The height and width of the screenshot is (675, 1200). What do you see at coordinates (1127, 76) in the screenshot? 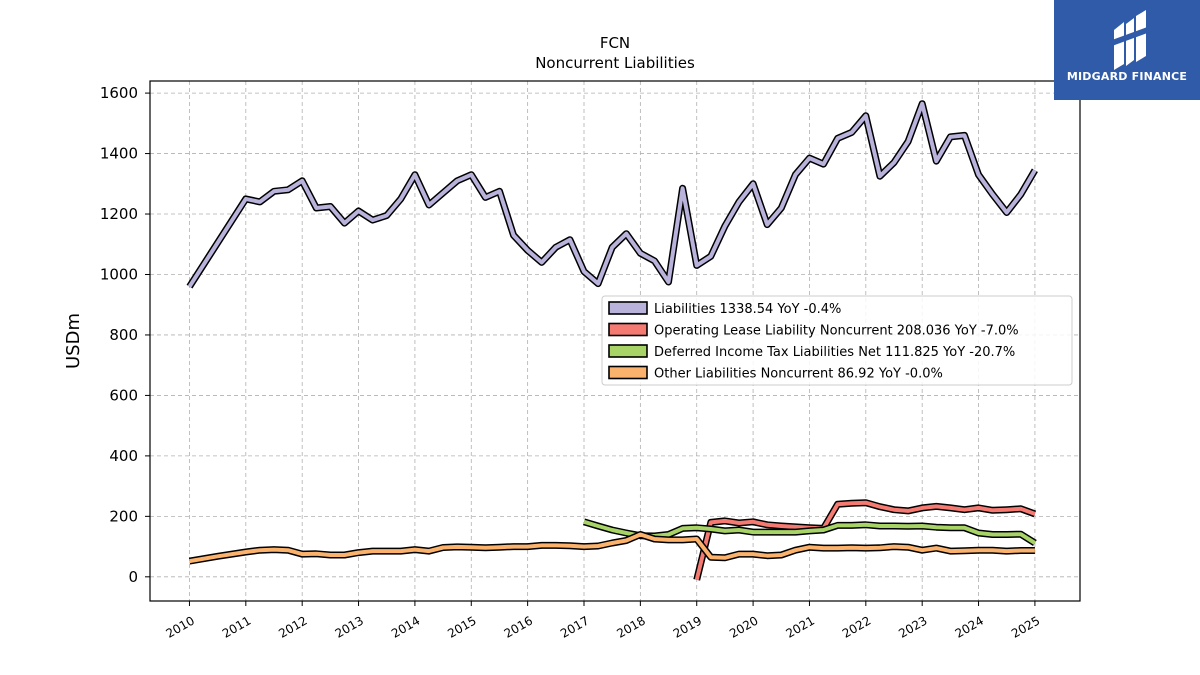
I see `logo-text: MIDGARD FINANCE` at bounding box center [1127, 76].